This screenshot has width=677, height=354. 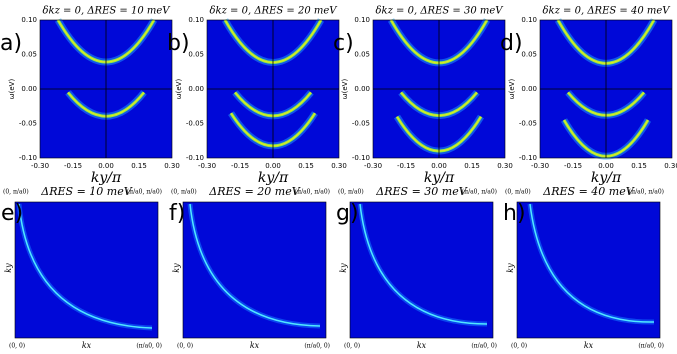 What do you see at coordinates (511, 43) in the screenshot?
I see `panel-label: d)` at bounding box center [511, 43].